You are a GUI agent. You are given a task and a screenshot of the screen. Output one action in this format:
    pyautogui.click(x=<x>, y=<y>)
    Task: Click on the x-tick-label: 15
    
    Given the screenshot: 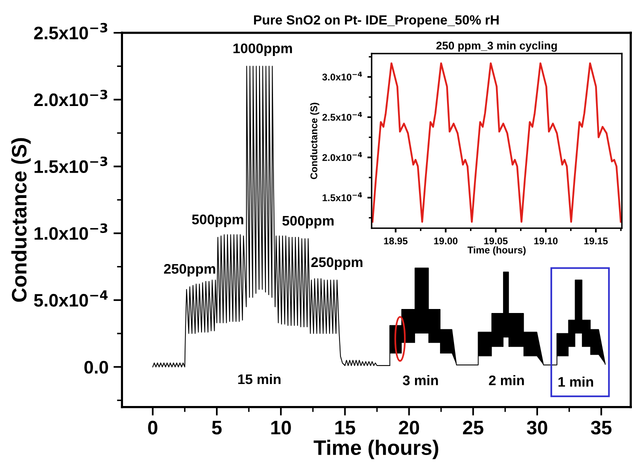 What is the action you would take?
    pyautogui.click(x=345, y=427)
    